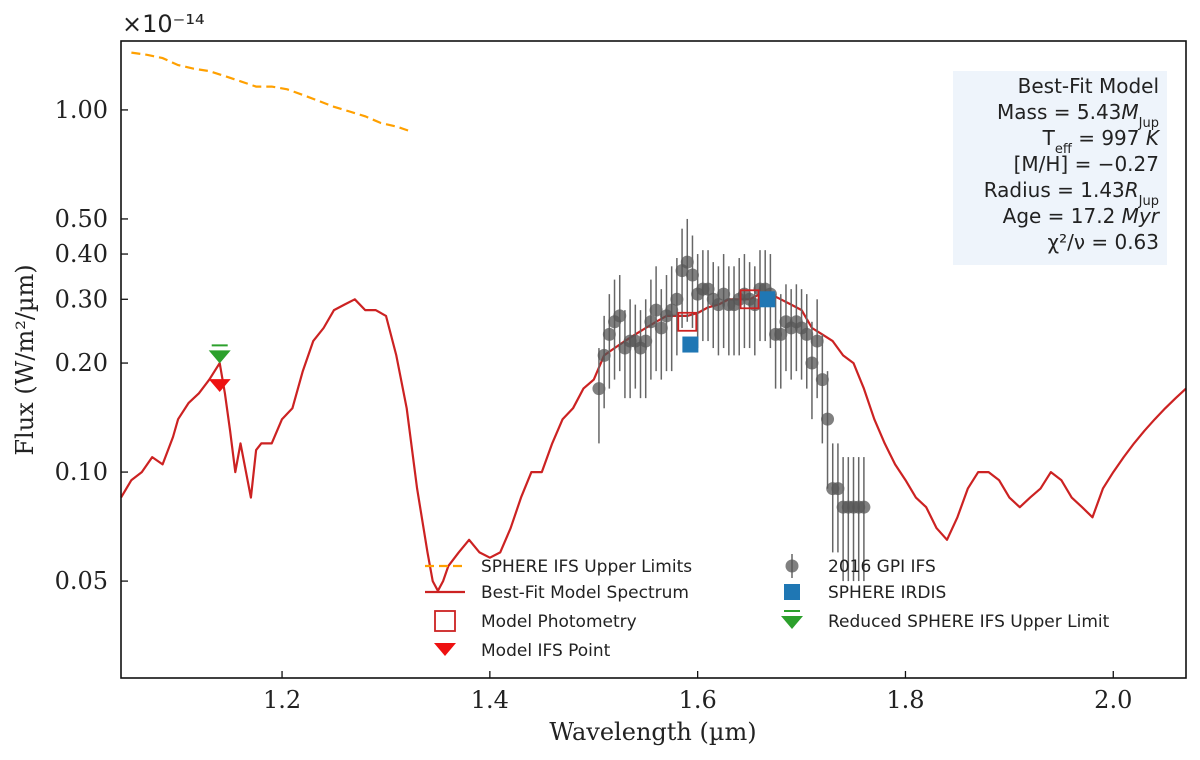 The image size is (1200, 760). Describe the element at coordinates (652, 732) in the screenshot. I see `x-axis-title: Wavelength (µm)` at that location.